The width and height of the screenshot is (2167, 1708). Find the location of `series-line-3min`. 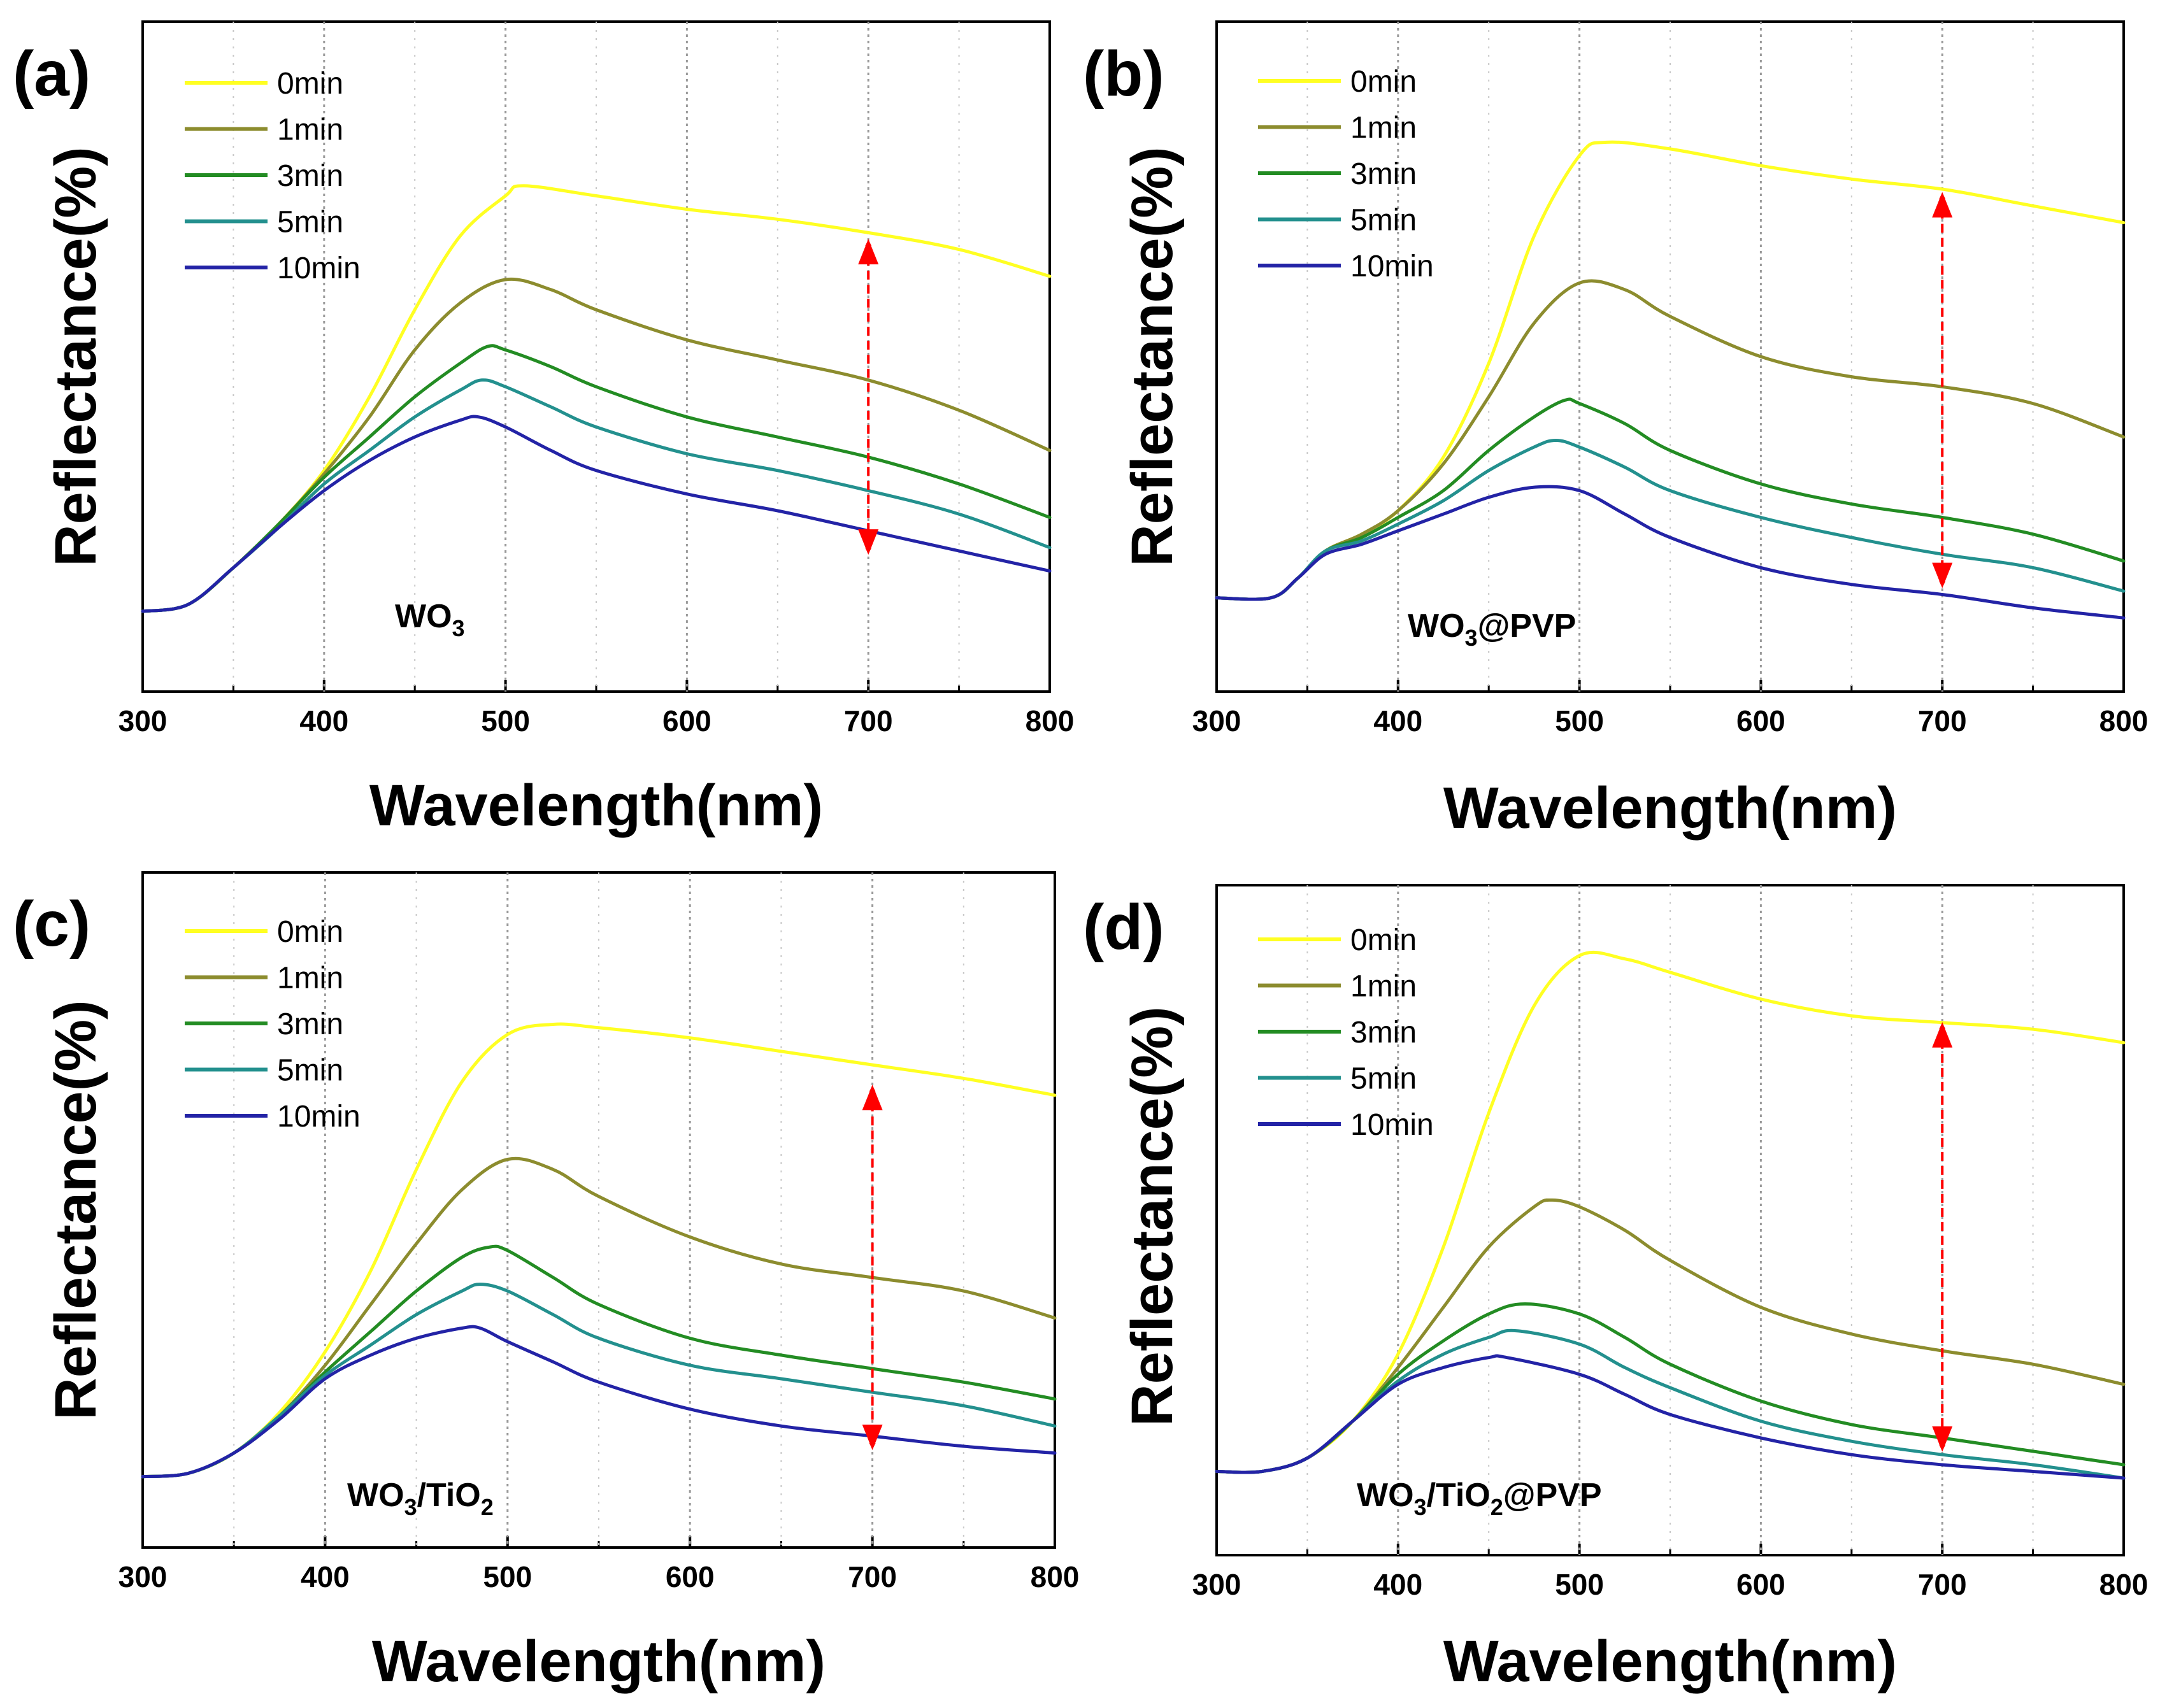

series-line-3min is located at coordinates (596, 478).